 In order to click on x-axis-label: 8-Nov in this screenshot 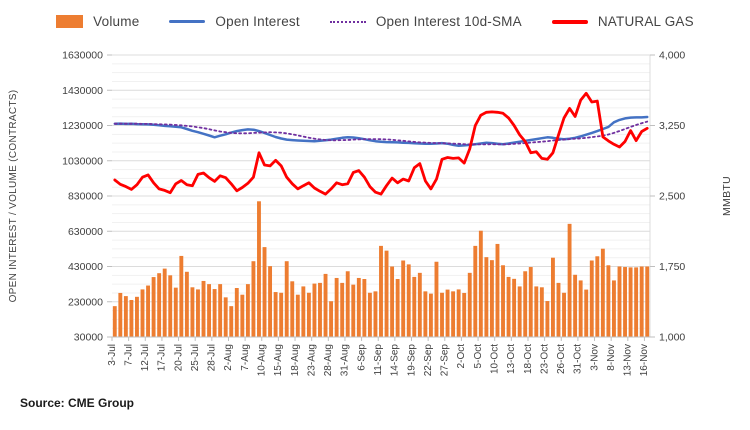, I will do `click(611, 357)`.